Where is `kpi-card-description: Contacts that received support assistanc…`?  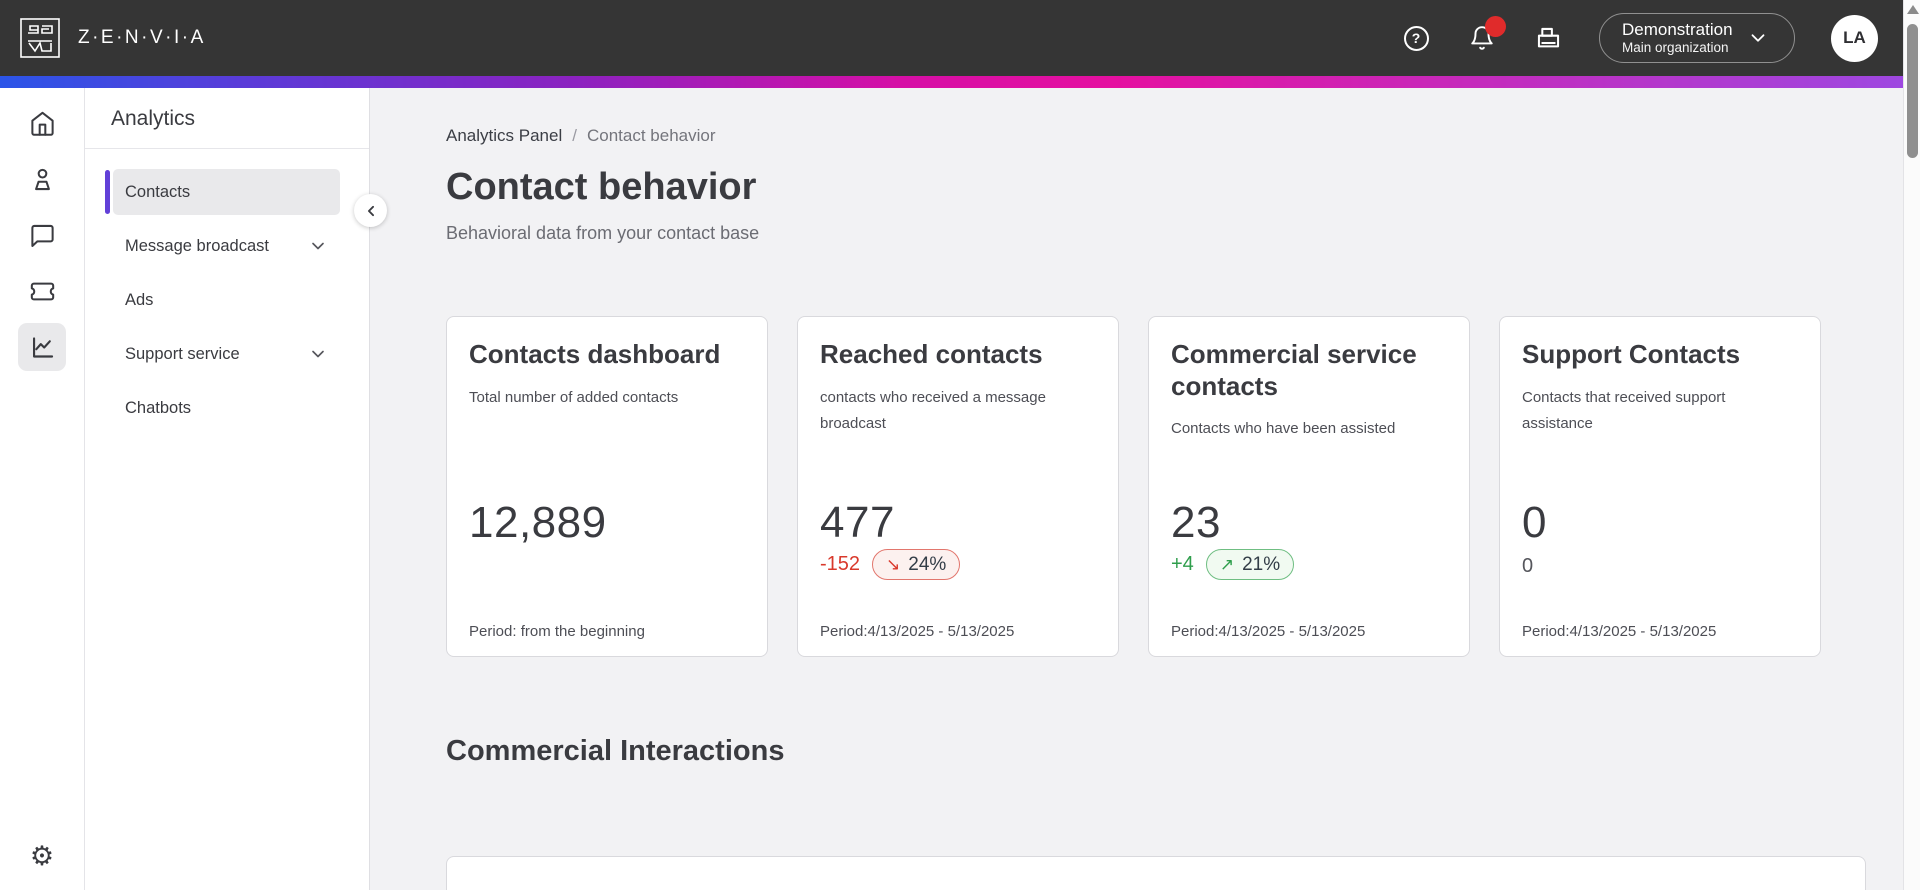 kpi-card-description: Contacts that received support assistanc… is located at coordinates (1624, 410).